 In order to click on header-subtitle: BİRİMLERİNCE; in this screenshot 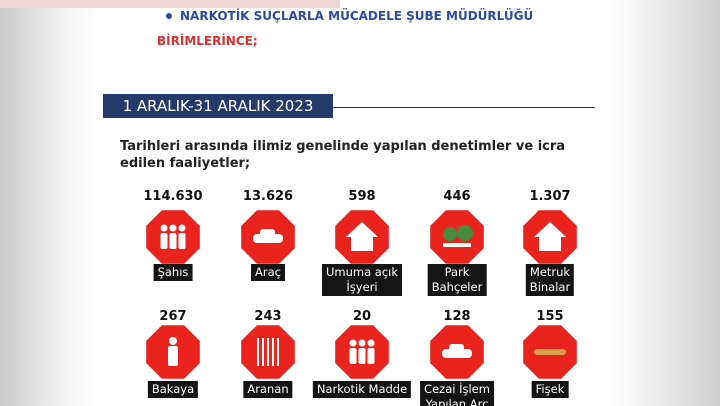, I will do `click(207, 41)`.